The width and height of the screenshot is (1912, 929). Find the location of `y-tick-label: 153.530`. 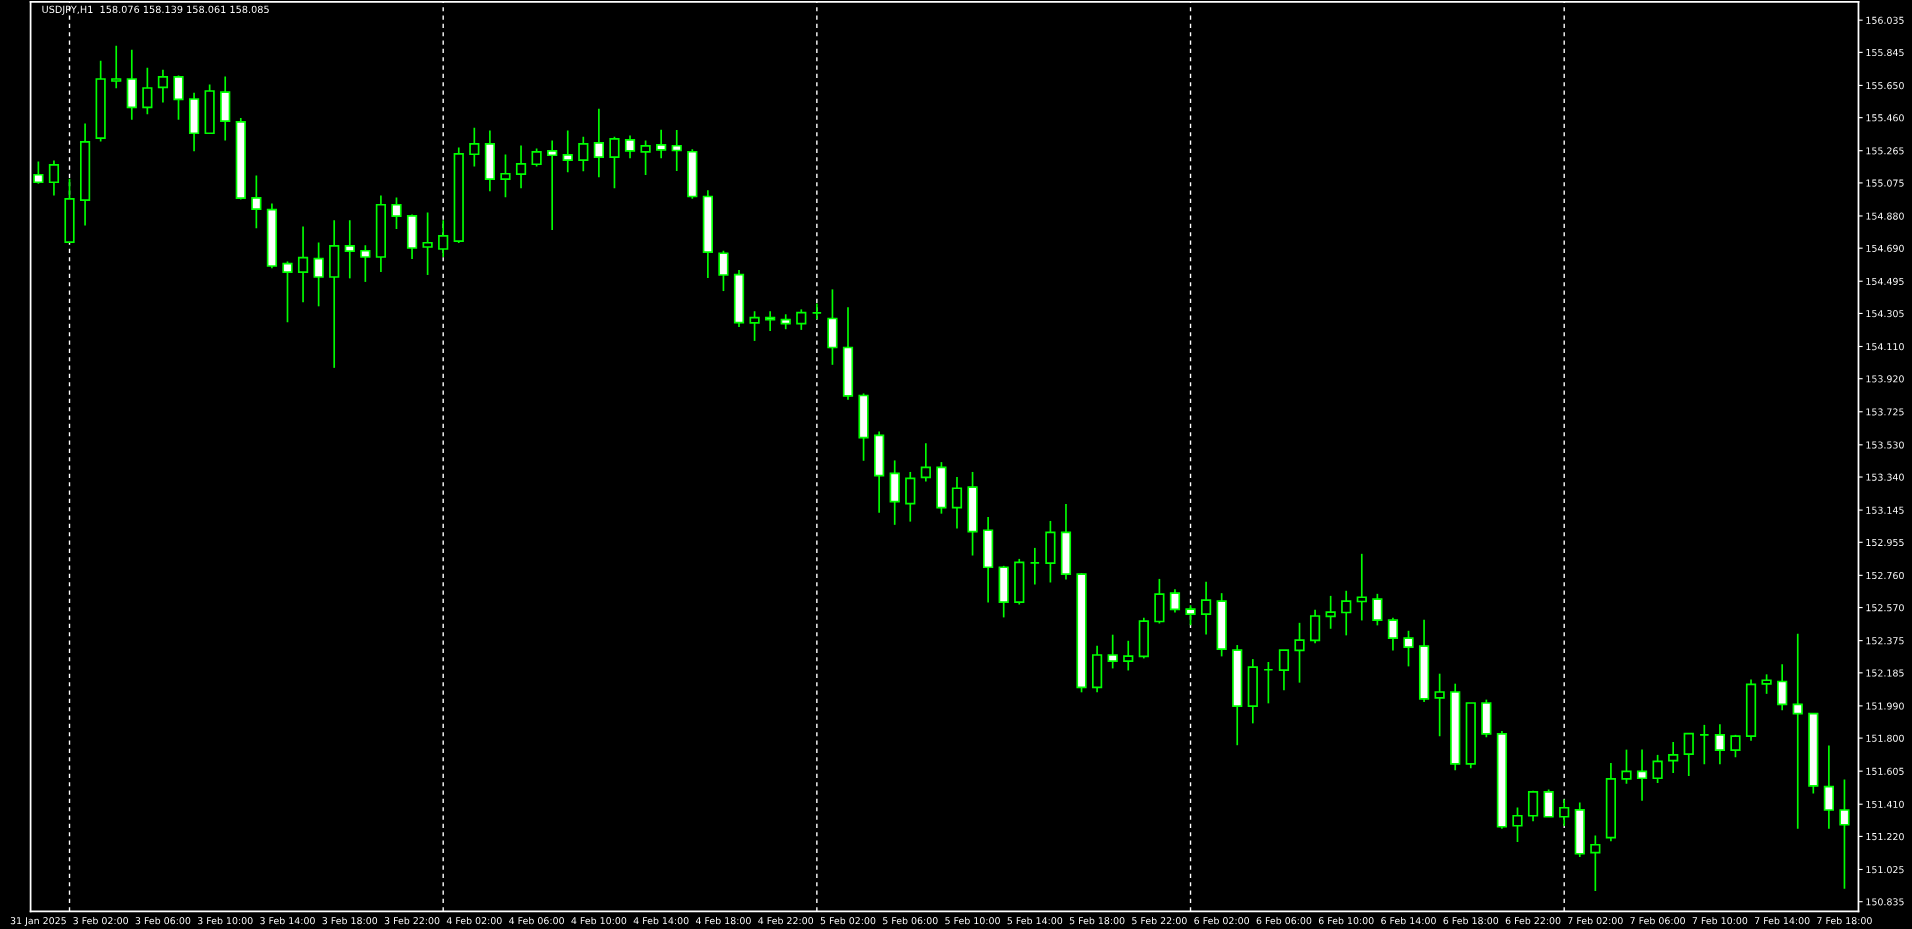

y-tick-label: 153.530 is located at coordinates (1885, 445).